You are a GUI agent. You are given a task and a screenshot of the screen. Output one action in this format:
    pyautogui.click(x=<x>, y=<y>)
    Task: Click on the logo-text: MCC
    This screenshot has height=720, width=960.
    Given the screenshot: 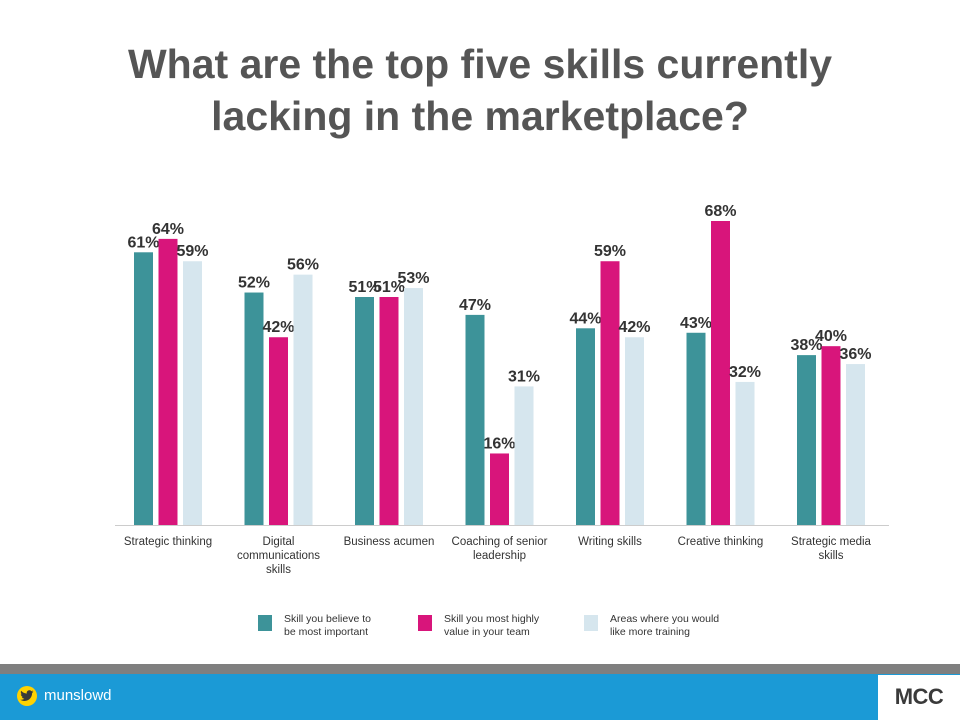 What is the action you would take?
    pyautogui.click(x=919, y=696)
    